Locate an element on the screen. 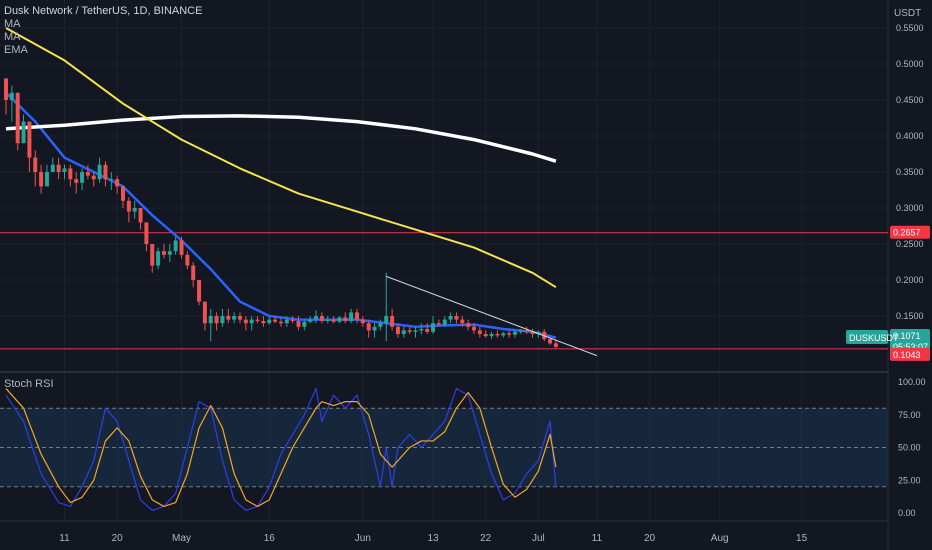 The height and width of the screenshot is (550, 932). price-axis-bg is located at coordinates (910, 275).